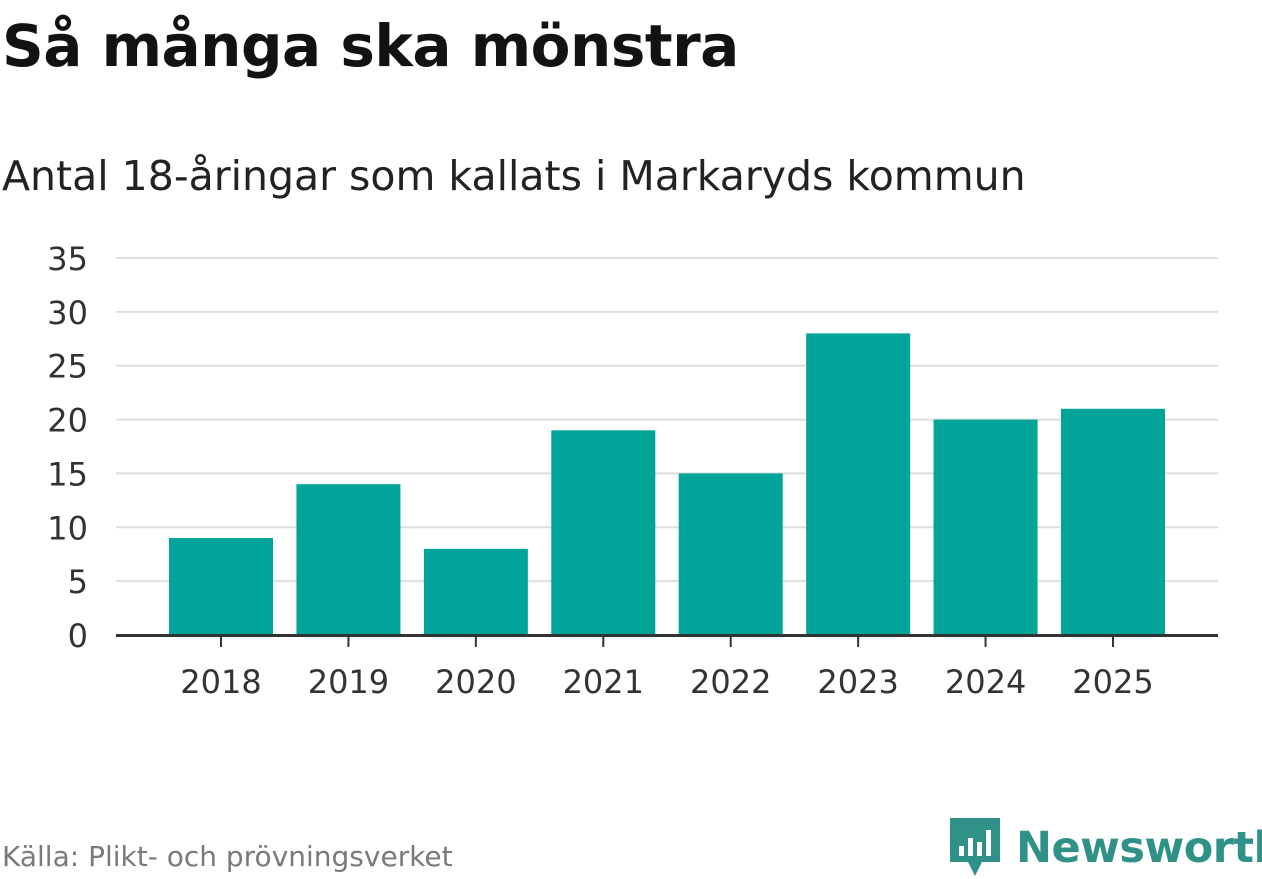 The width and height of the screenshot is (1262, 879). What do you see at coordinates (67, 367) in the screenshot?
I see `y-tick-label: 25` at bounding box center [67, 367].